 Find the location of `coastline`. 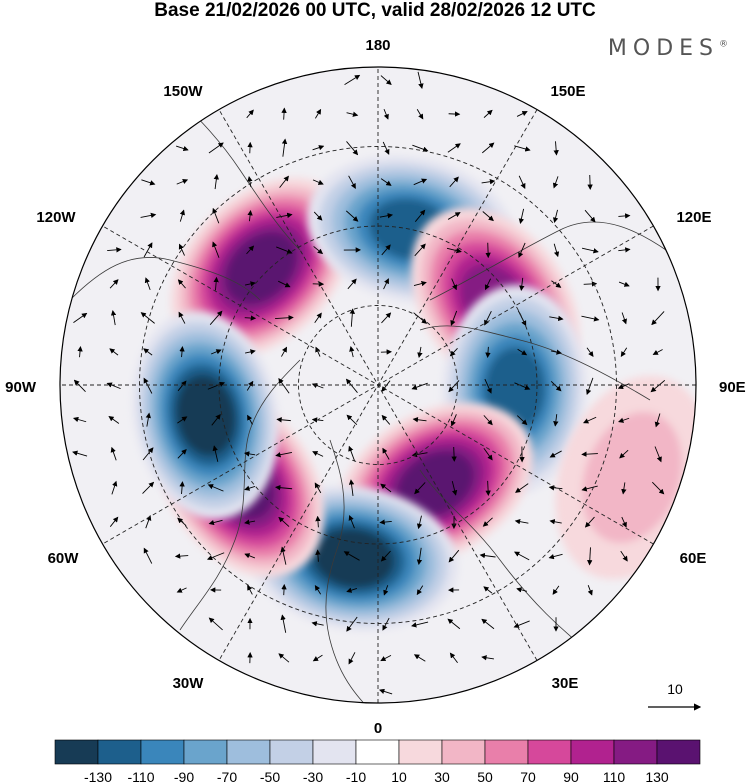

coastline is located at coordinates (555, 261).